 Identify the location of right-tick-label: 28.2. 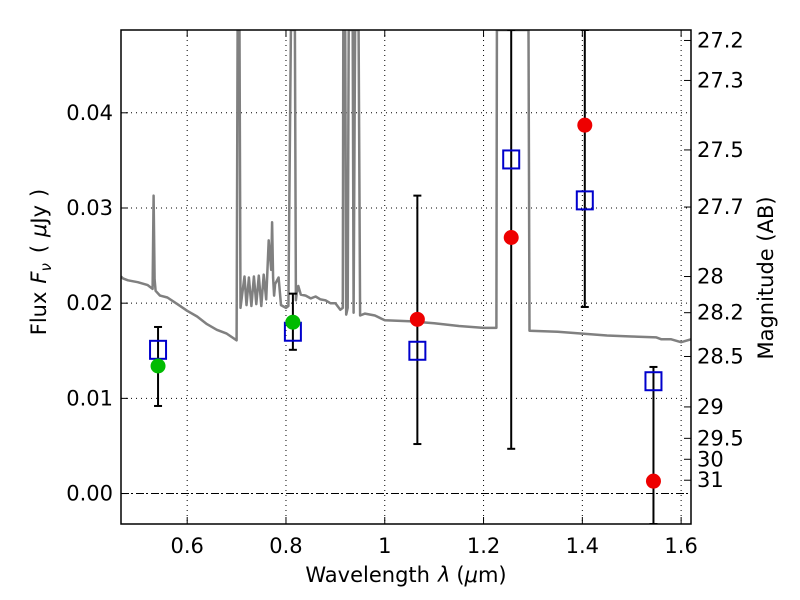
(720, 313).